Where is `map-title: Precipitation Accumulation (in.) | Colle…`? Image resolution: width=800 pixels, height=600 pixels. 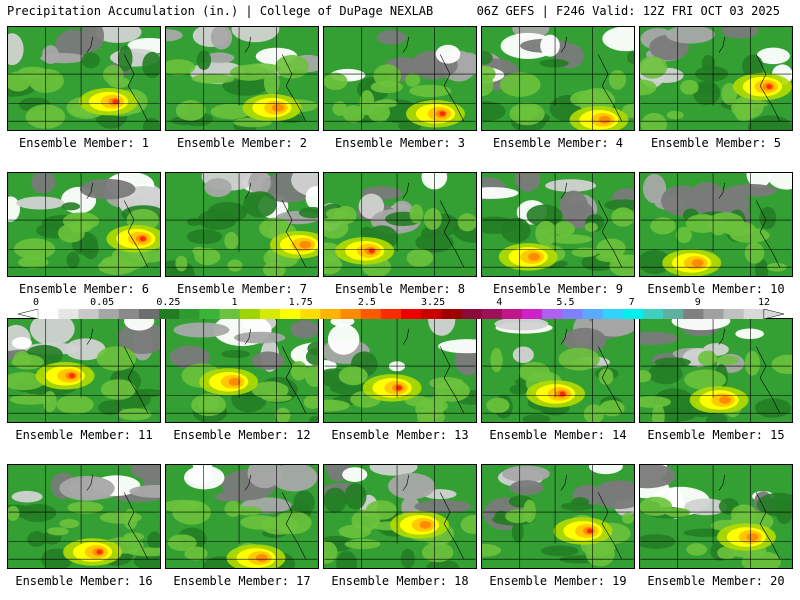 map-title: Precipitation Accumulation (in.) | Colle… is located at coordinates (220, 11).